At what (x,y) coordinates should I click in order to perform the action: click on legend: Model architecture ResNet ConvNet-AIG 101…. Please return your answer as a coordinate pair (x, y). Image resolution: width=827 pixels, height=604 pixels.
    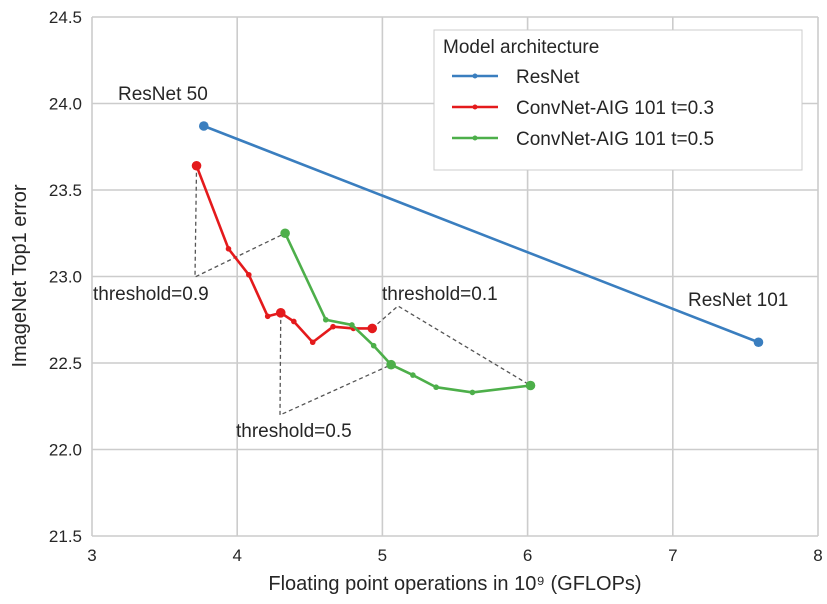
    Looking at the image, I should click on (618, 100).